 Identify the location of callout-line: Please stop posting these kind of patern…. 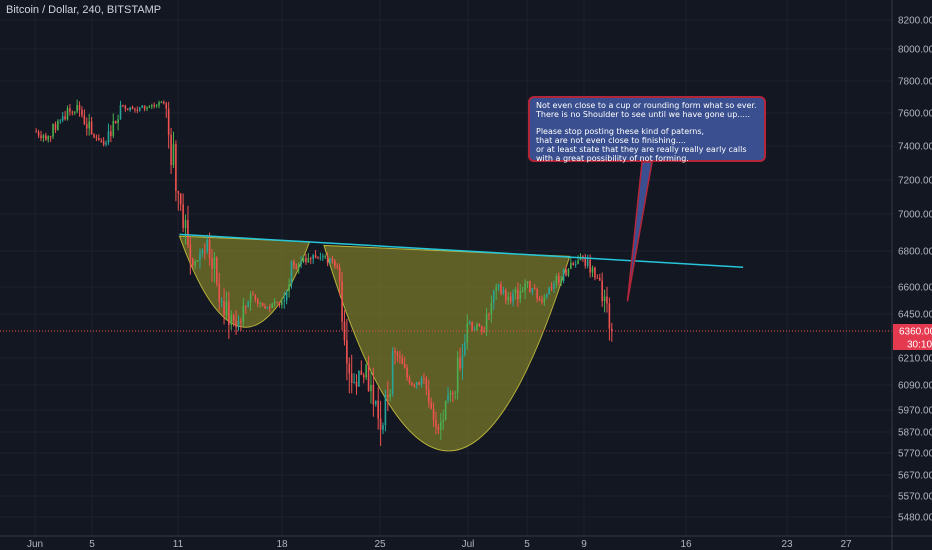
(620, 131).